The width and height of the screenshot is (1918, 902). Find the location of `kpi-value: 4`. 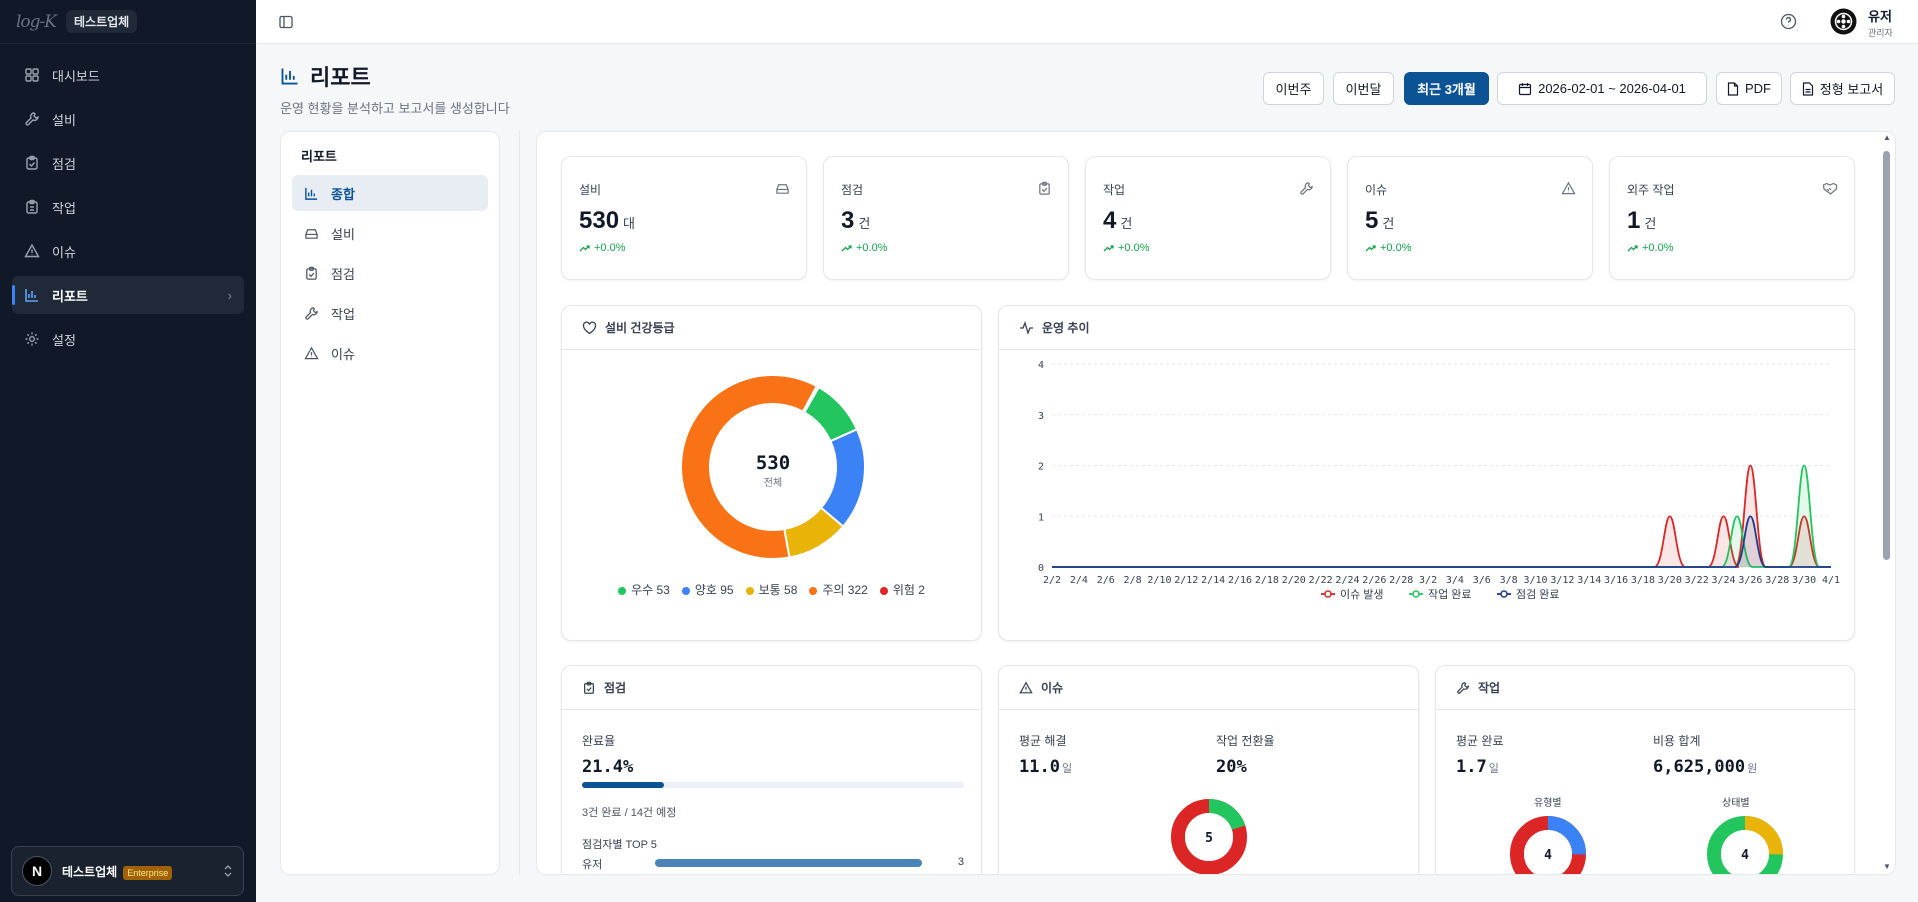

kpi-value: 4 is located at coordinates (1110, 220).